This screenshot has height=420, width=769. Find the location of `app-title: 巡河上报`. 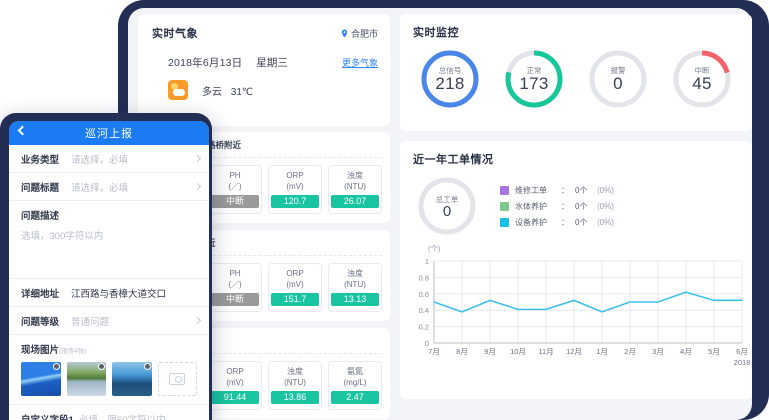

app-title: 巡河上报 is located at coordinates (109, 134).